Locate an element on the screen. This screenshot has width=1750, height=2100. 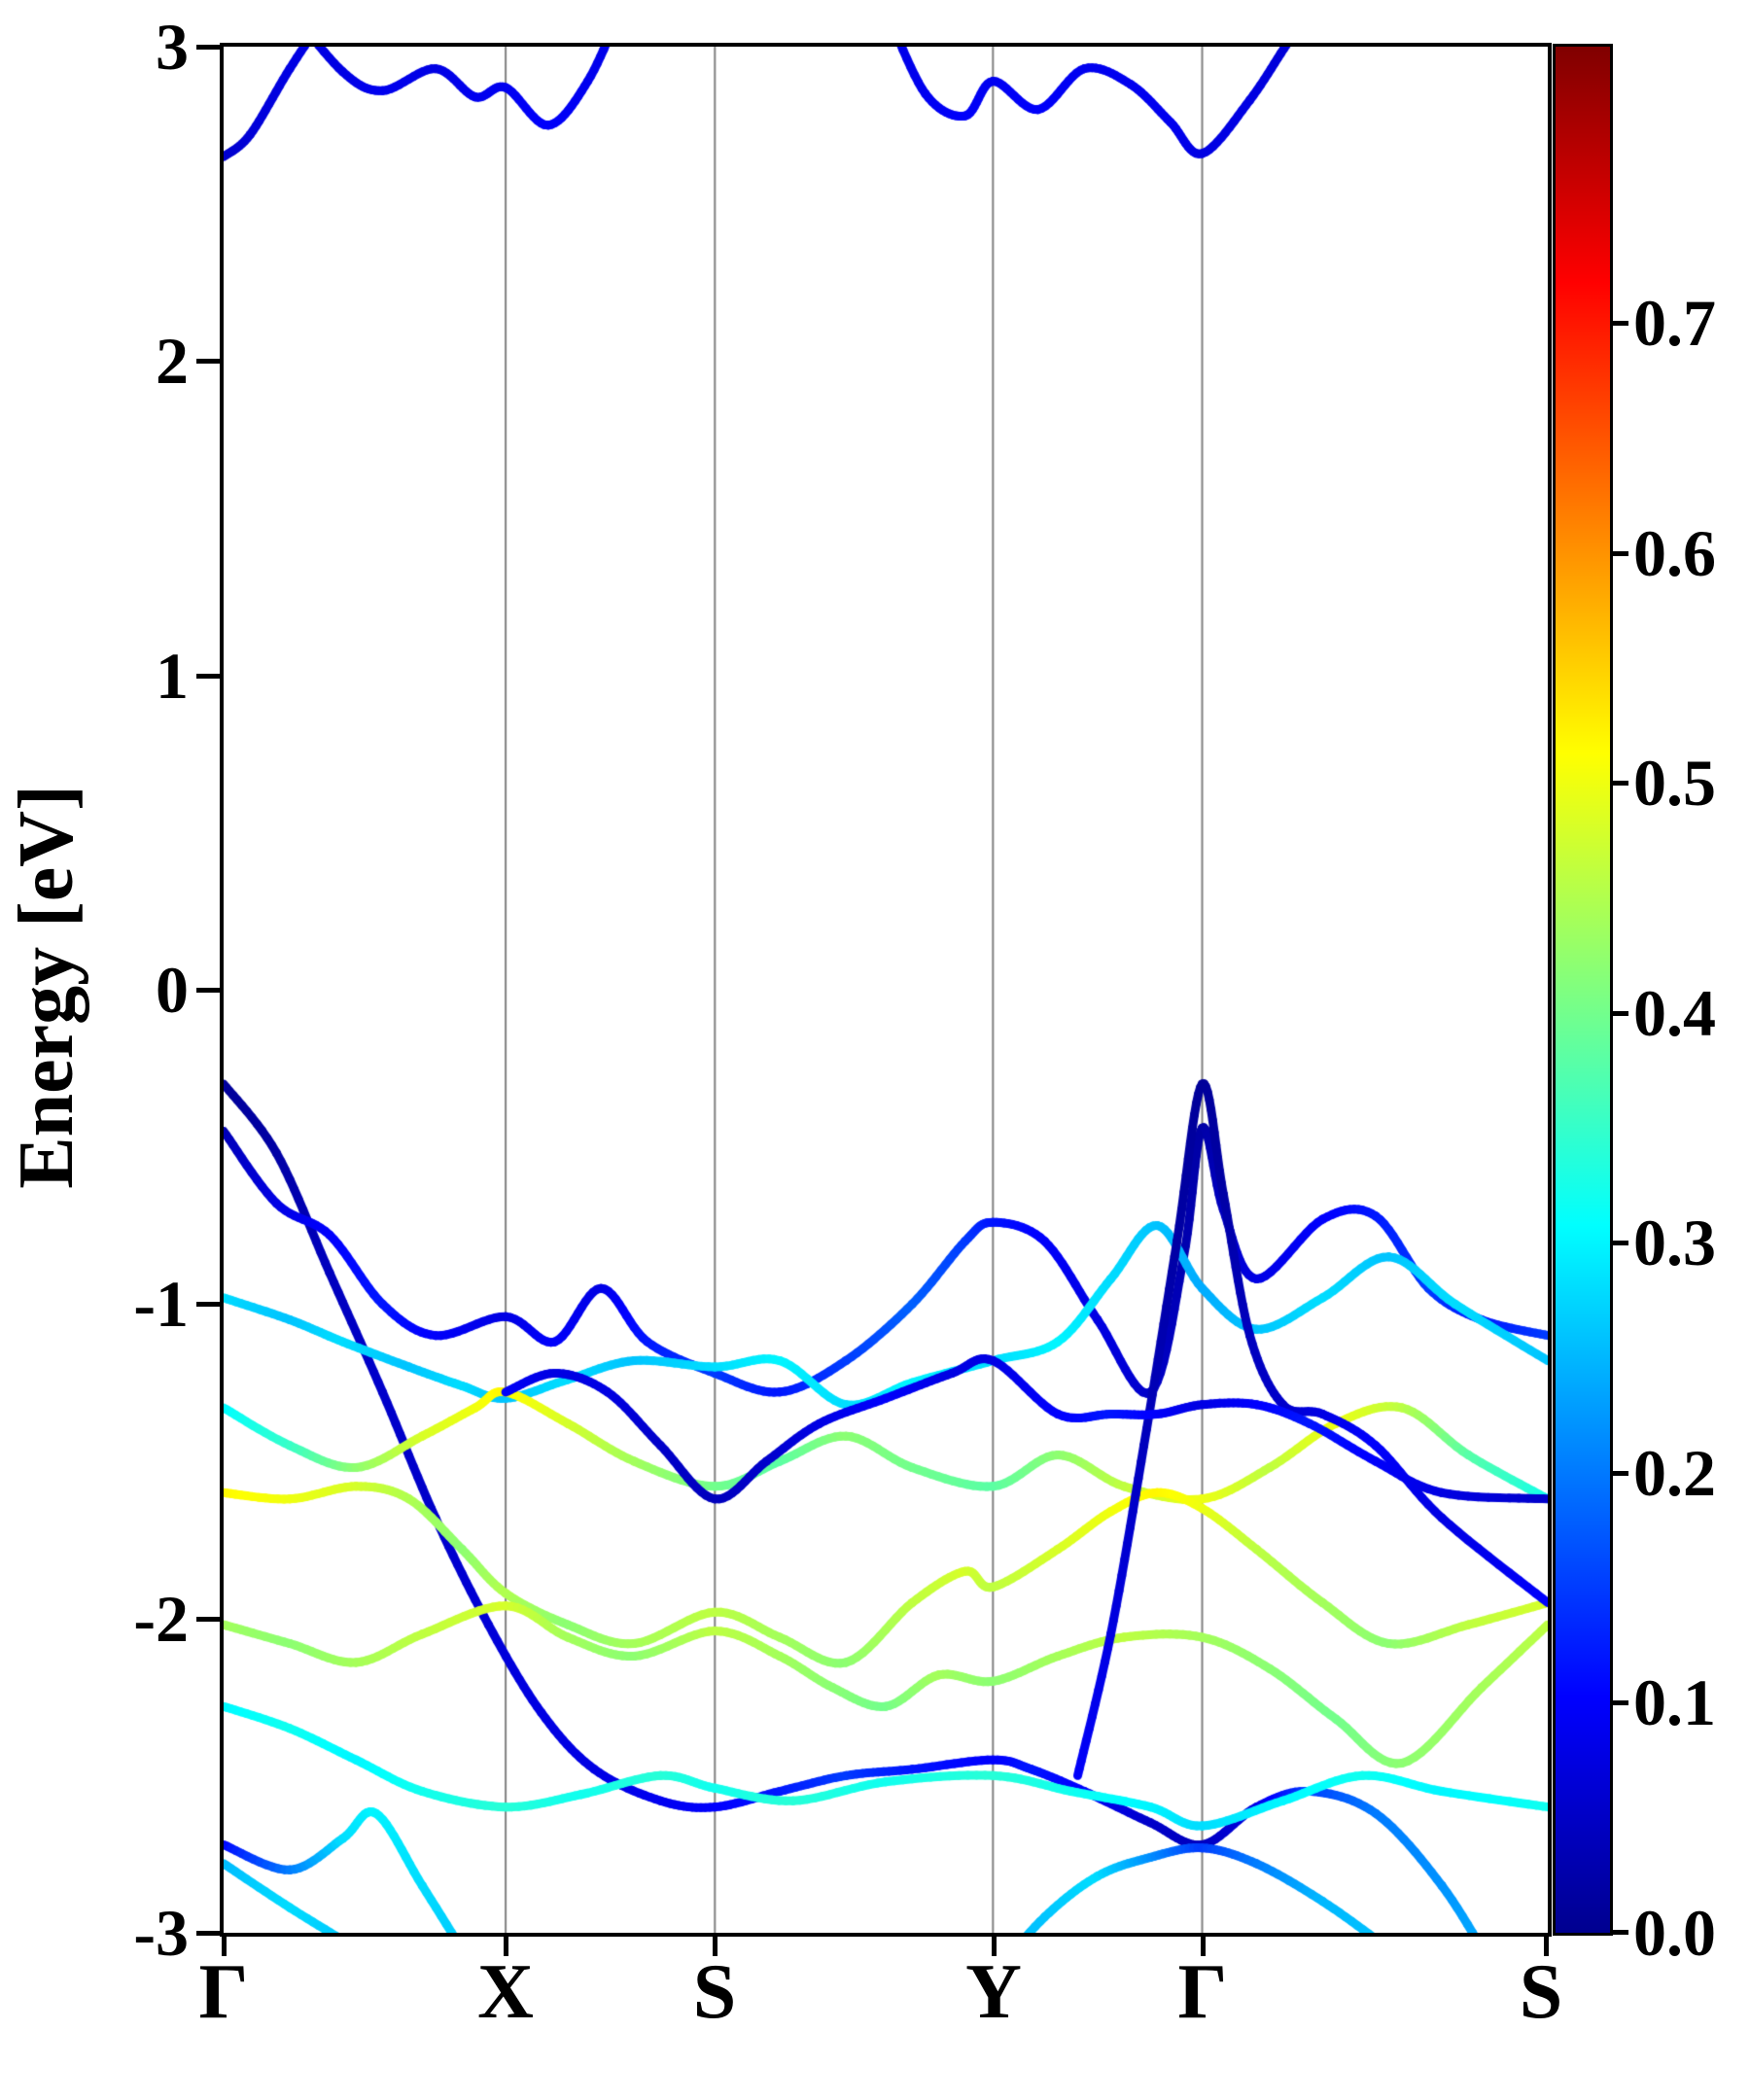
y-tick-label: 2 is located at coordinates (172, 361).